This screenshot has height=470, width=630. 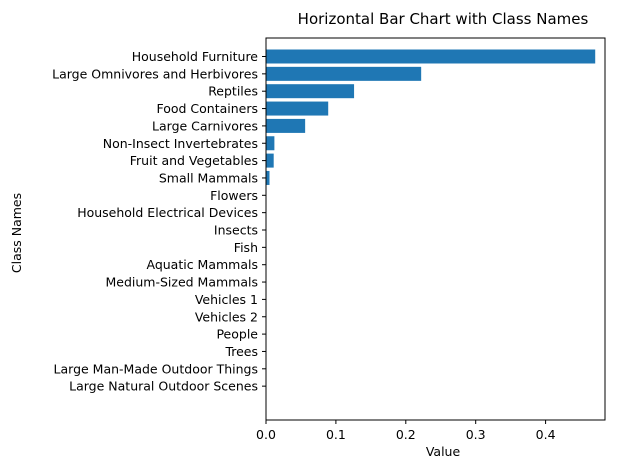 What do you see at coordinates (194, 160) in the screenshot?
I see `y-tick-label: Fruit and Vegetables` at bounding box center [194, 160].